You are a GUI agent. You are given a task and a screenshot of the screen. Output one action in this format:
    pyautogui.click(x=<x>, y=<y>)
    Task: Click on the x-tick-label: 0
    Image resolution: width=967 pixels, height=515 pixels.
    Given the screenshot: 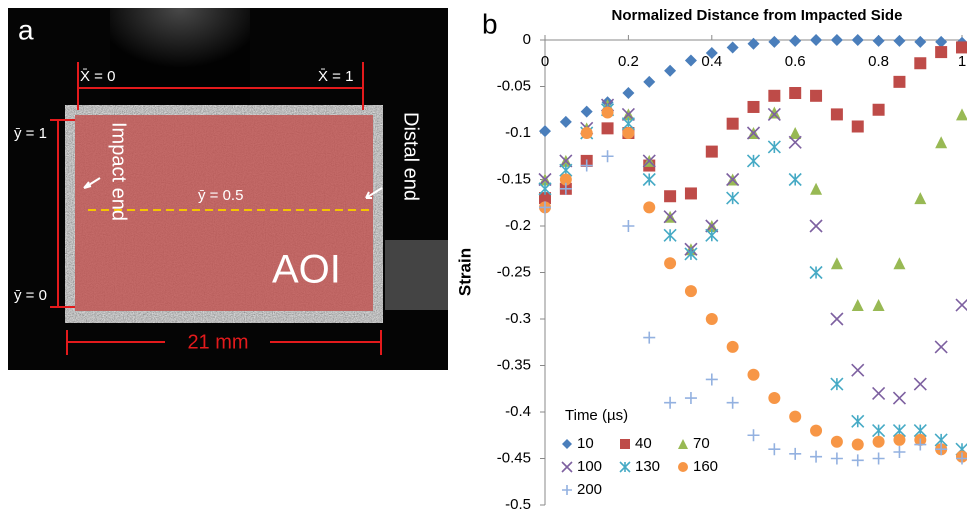 What is the action you would take?
    pyautogui.click(x=545, y=61)
    